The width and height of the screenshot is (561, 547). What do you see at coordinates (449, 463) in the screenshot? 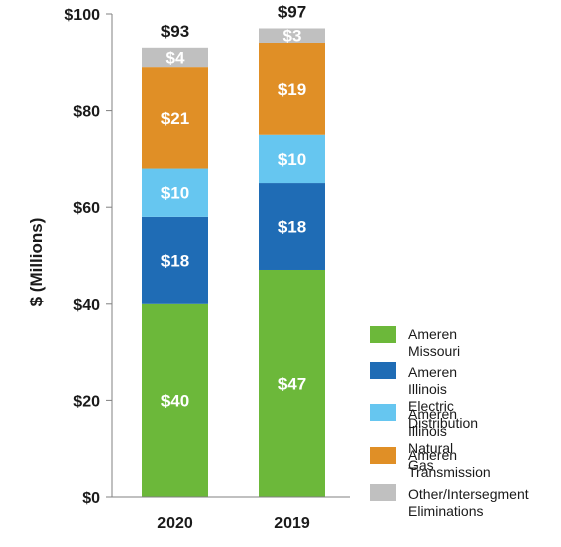
I see `legend-label: Ameren Transmission` at bounding box center [449, 463].